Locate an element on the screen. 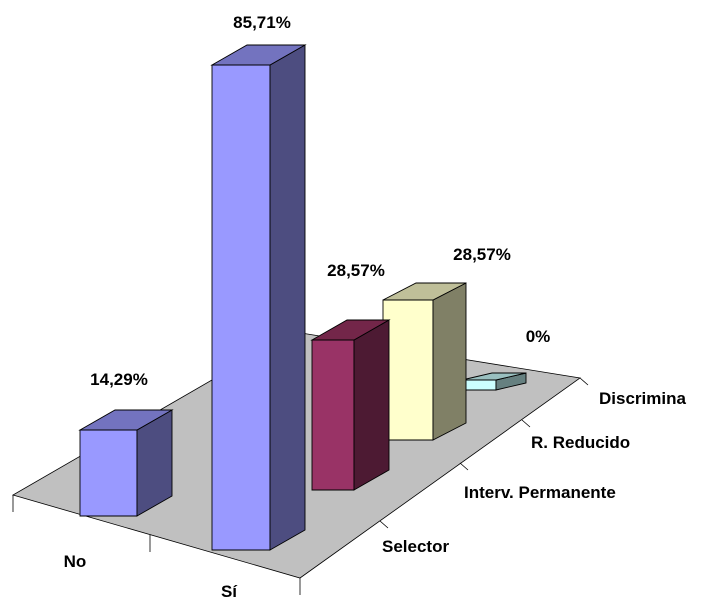  depth-category-label-3: Discrimina is located at coordinates (642, 398).